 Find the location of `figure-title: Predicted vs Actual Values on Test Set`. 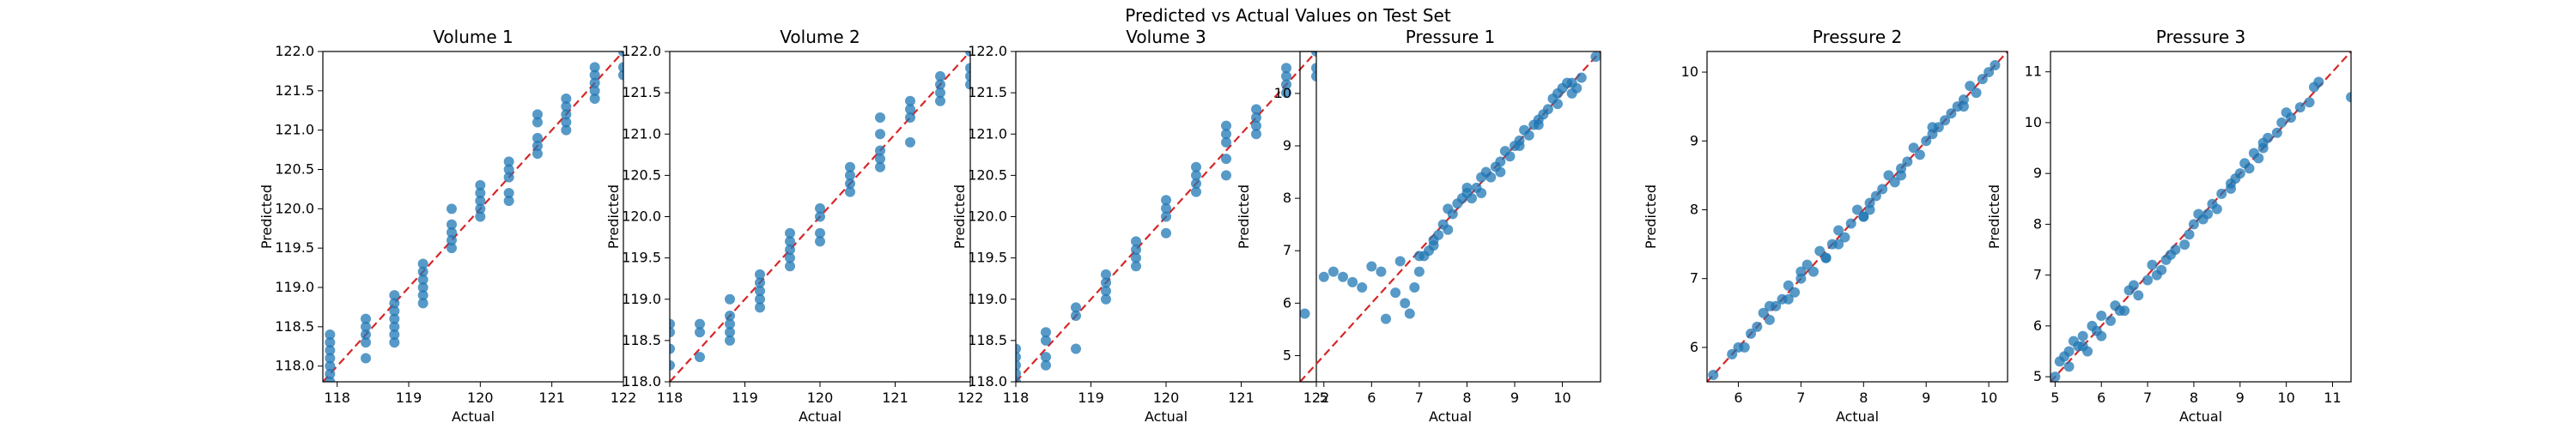

figure-title: Predicted vs Actual Values on Test Set is located at coordinates (1288, 15).